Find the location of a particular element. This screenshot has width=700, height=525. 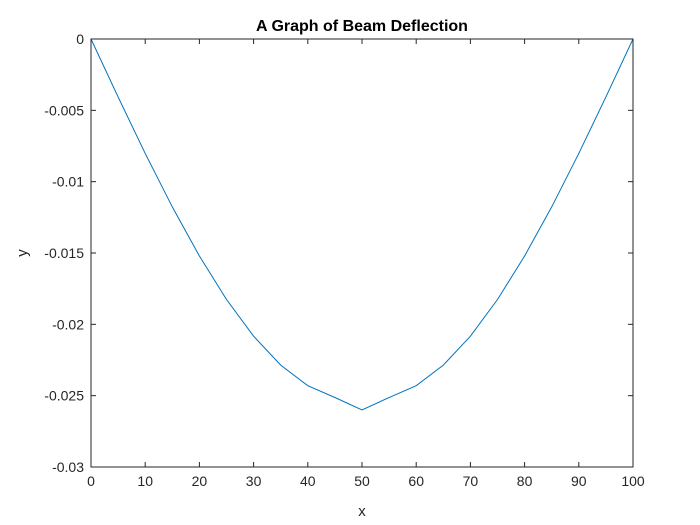

y-axis-label: y is located at coordinates (22, 253).